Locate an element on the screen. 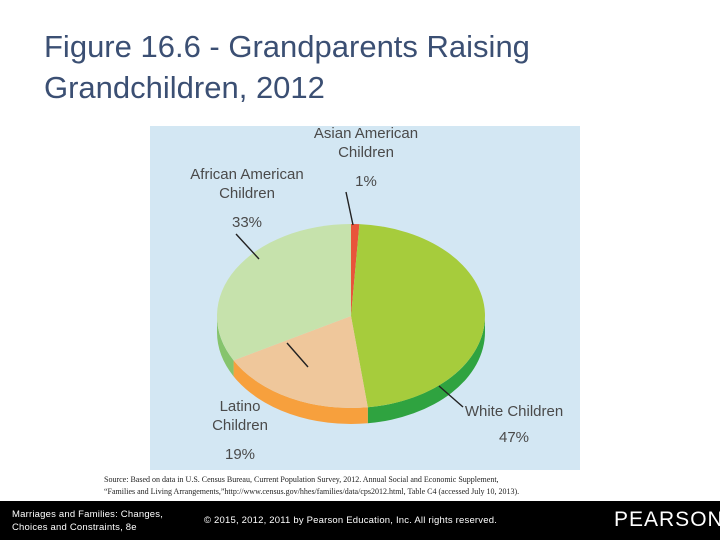 This screenshot has width=720, height=540. book-title-line-2: Choices and Constraints, 8e is located at coordinates (74, 527).